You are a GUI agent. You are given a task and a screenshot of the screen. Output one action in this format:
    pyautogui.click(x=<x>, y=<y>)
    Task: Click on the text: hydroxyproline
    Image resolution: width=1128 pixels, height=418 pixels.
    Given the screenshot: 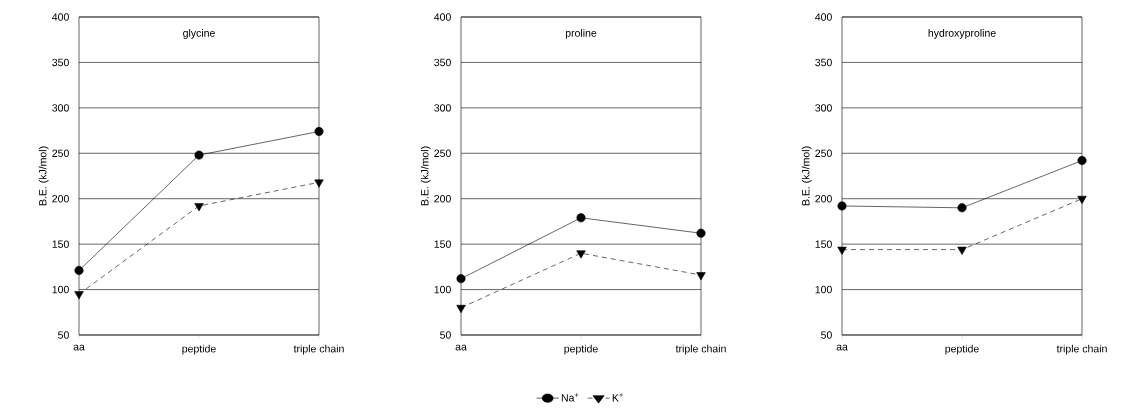 What is the action you would take?
    pyautogui.click(x=962, y=34)
    